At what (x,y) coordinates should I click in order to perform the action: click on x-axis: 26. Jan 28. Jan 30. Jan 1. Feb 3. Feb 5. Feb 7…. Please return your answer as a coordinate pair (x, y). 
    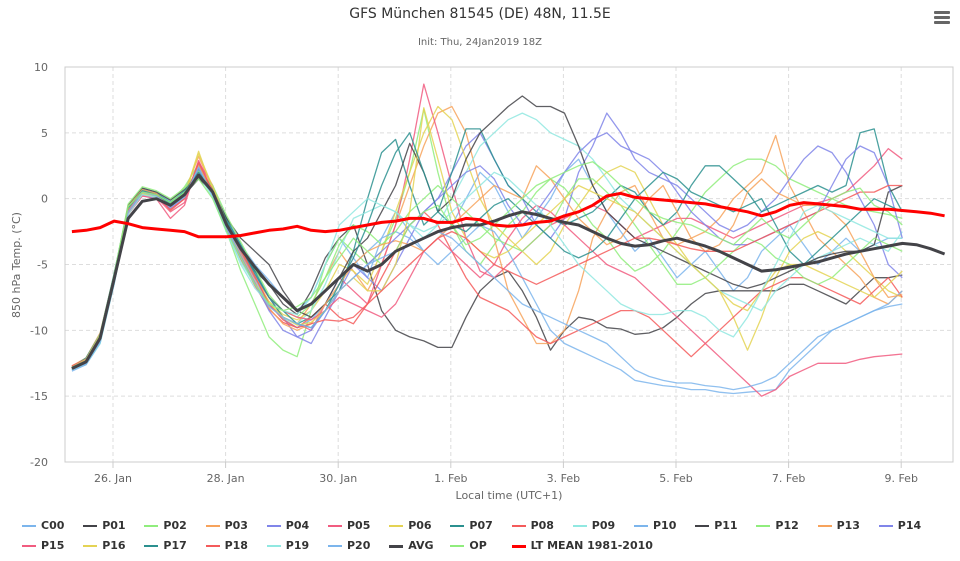
    Looking at the image, I should click on (506, 473).